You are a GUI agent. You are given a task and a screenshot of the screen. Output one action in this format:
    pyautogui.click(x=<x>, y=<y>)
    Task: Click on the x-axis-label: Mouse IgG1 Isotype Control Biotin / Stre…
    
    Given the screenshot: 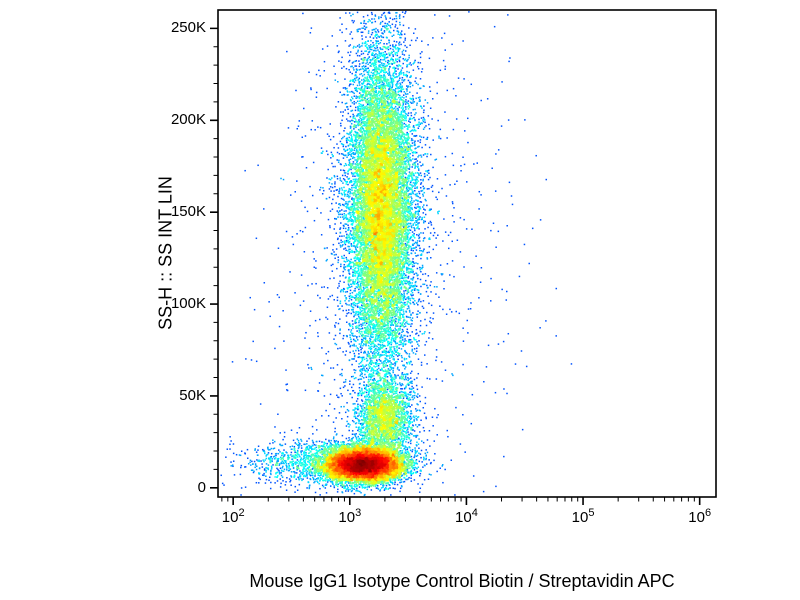 What is the action you would take?
    pyautogui.click(x=462, y=581)
    